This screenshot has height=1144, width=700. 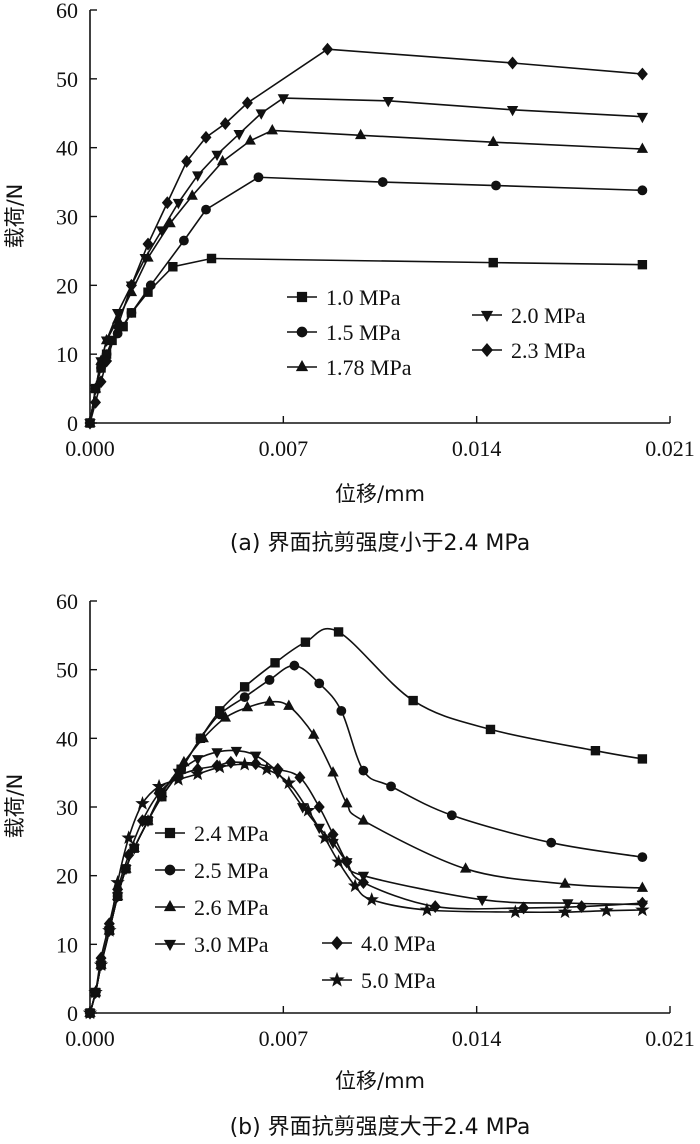 I want to click on legend-item: 2.6 MPa, so click(x=212, y=907).